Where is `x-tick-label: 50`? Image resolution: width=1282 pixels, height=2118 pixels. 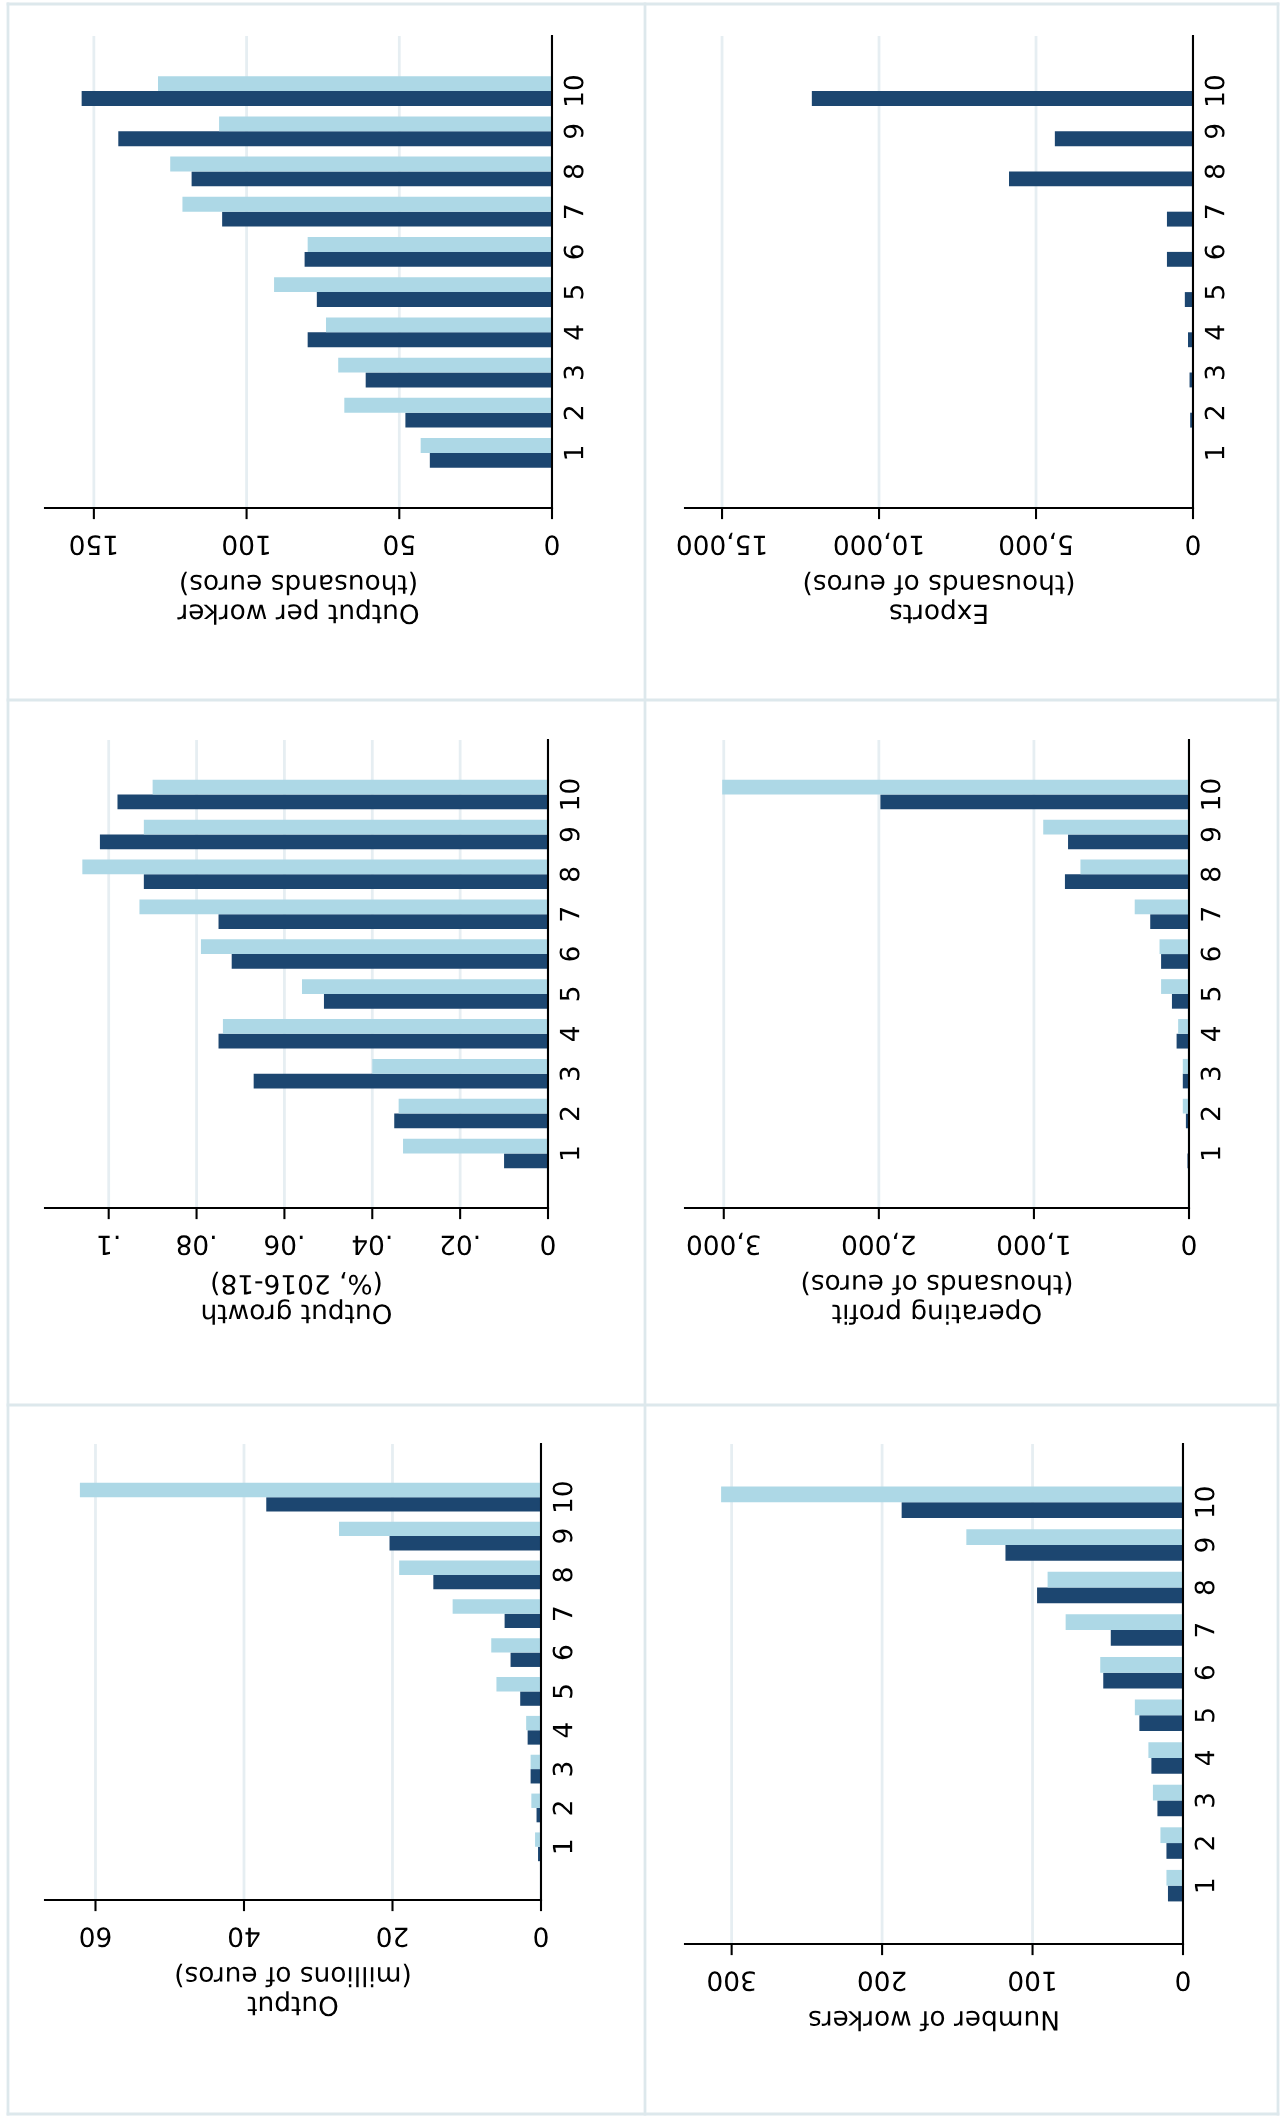
x-tick-label: 50 is located at coordinates (399, 545).